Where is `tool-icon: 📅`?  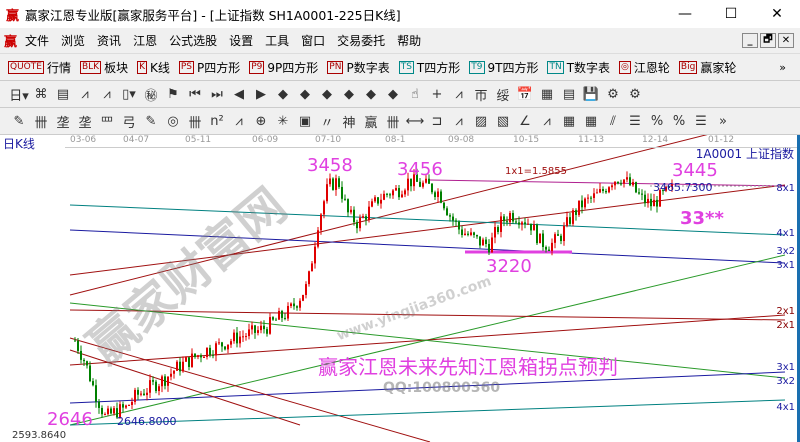
tool-icon: 📅 is located at coordinates (525, 94).